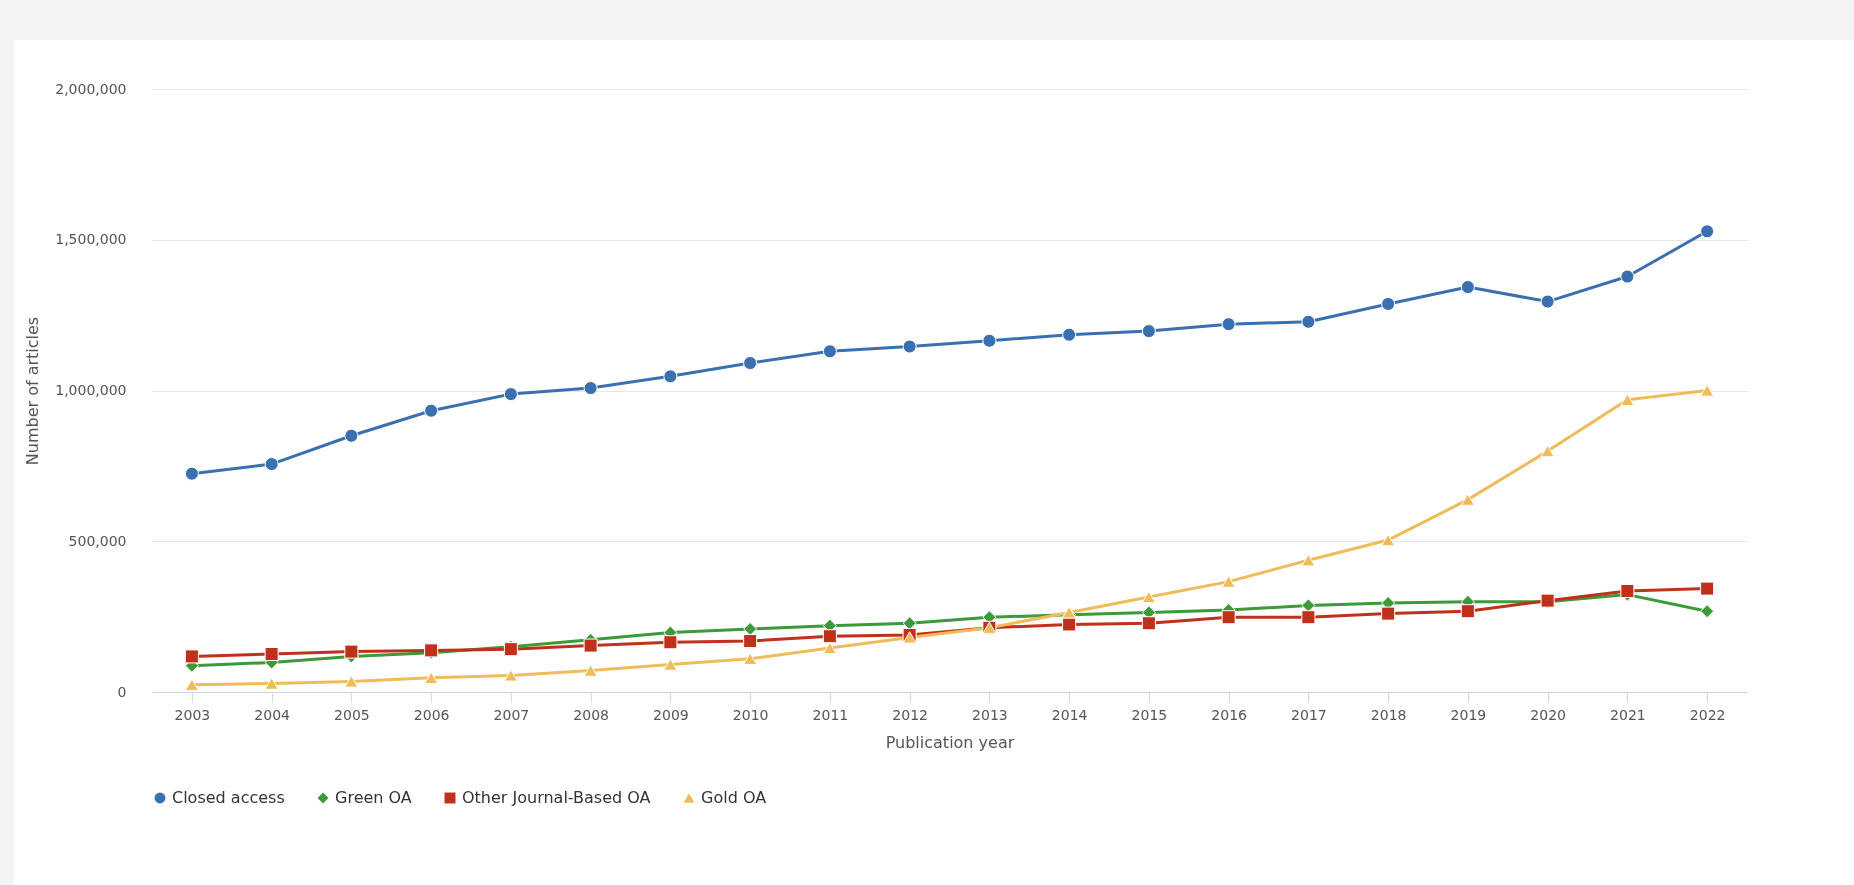 The image size is (1854, 885). Describe the element at coordinates (990, 714) in the screenshot. I see `x-tick-label: 2013` at that location.